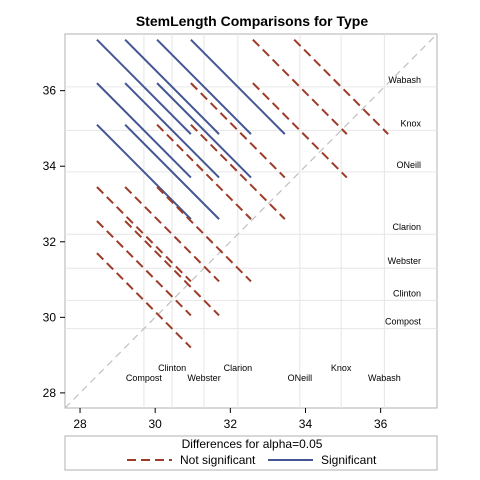  I want to click on x-tick-label-34: 34, so click(306, 424).